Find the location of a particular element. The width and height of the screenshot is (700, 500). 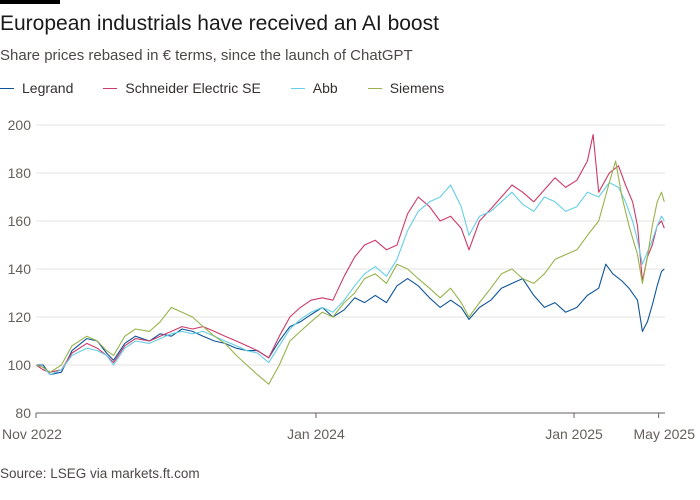

legend-item-legrand: Legrand is located at coordinates (36, 88).